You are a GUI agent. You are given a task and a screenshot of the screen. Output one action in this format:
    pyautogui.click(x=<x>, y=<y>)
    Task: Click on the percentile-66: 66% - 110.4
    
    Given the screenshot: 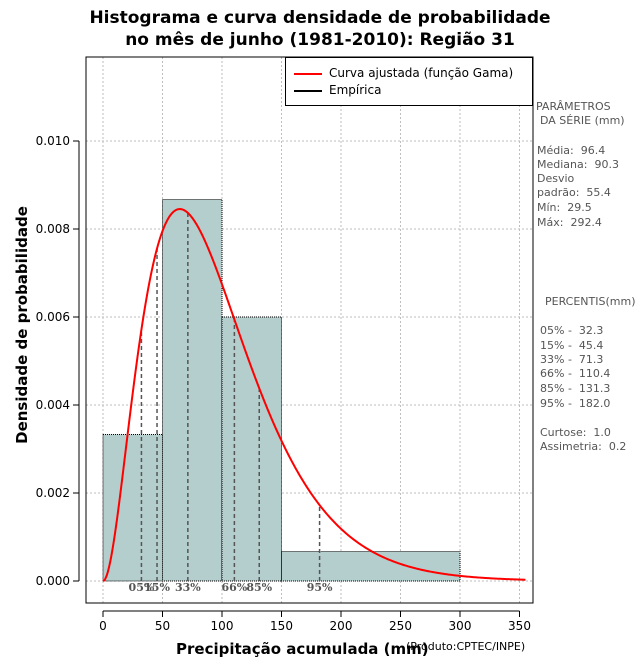 What is the action you would take?
    pyautogui.click(x=575, y=373)
    